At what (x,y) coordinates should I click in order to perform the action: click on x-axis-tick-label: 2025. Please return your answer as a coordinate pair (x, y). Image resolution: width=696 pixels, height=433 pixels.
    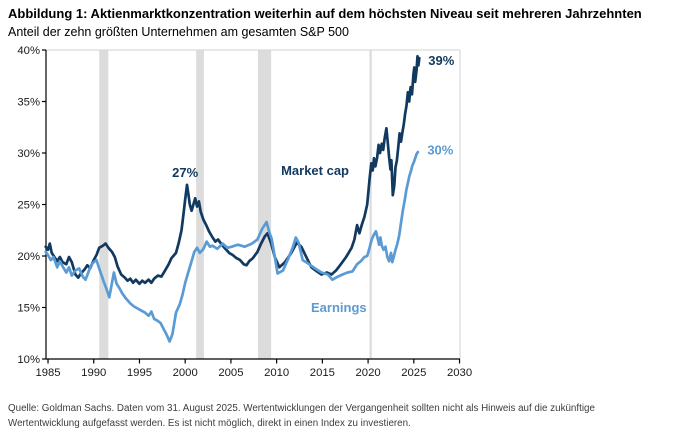
    Looking at the image, I should click on (413, 373).